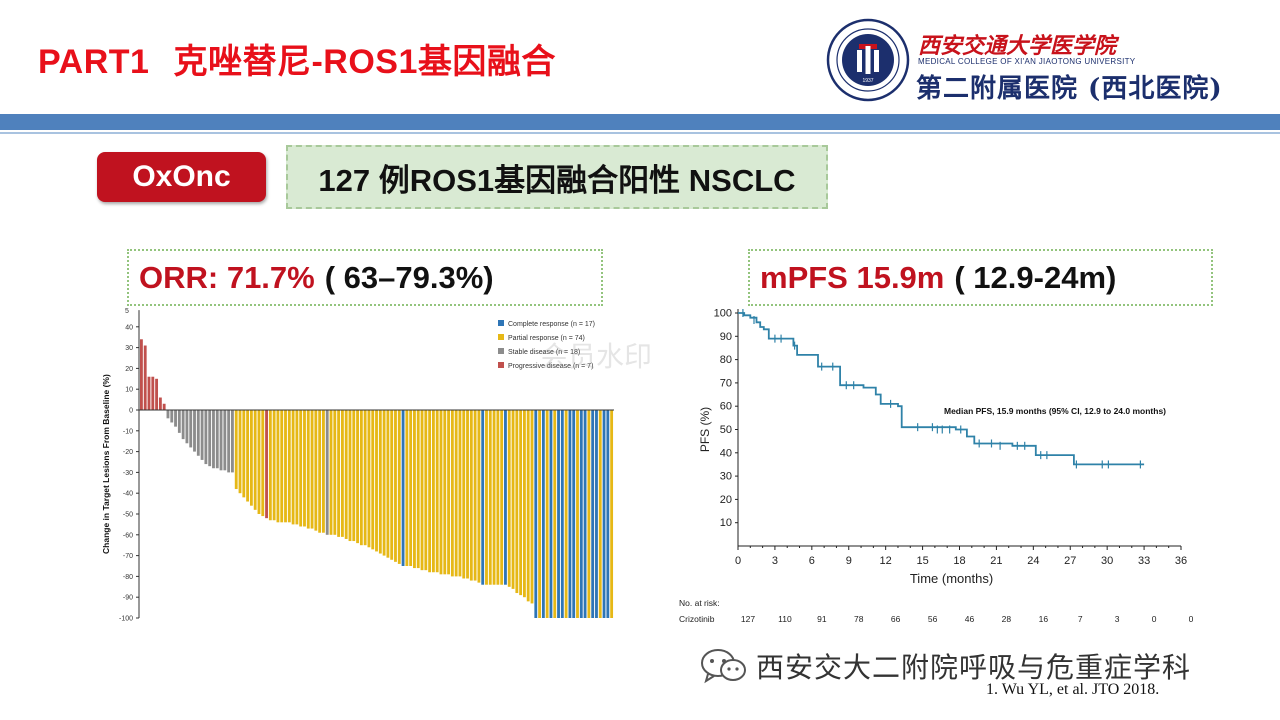 This screenshot has width=1280, height=720. I want to click on y-tick-label: 70, so click(726, 383).